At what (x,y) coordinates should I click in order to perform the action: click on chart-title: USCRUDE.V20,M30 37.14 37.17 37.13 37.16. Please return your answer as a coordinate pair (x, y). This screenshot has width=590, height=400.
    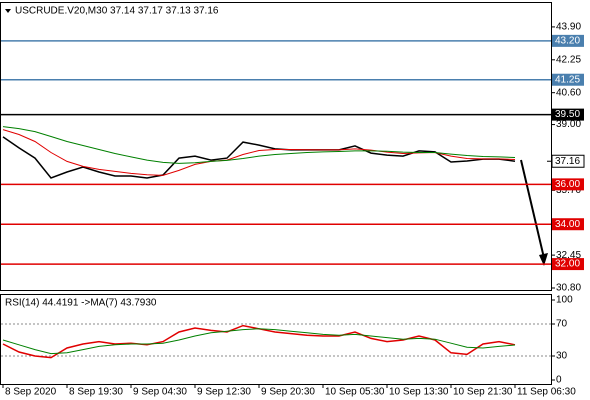
    Looking at the image, I should click on (117, 11).